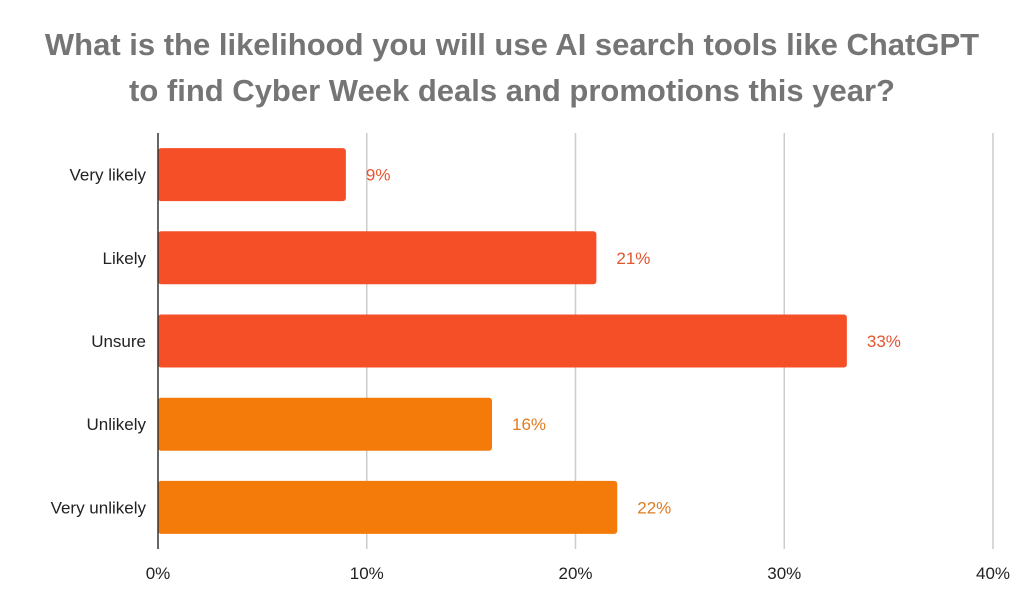  What do you see at coordinates (99, 507) in the screenshot?
I see `category-label-very-unlikely: Very unlikely` at bounding box center [99, 507].